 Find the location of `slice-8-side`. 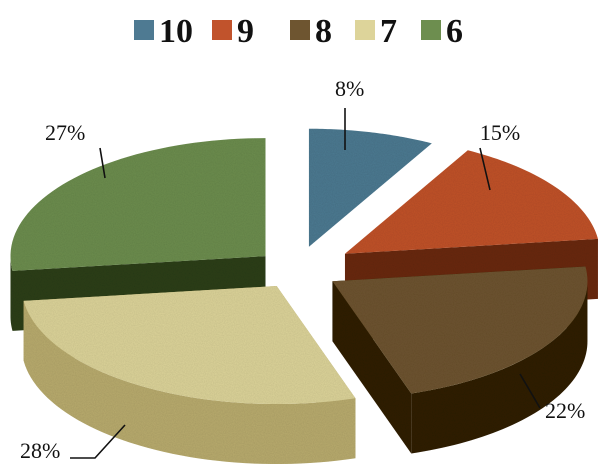

slice-8-side is located at coordinates (499, 367).